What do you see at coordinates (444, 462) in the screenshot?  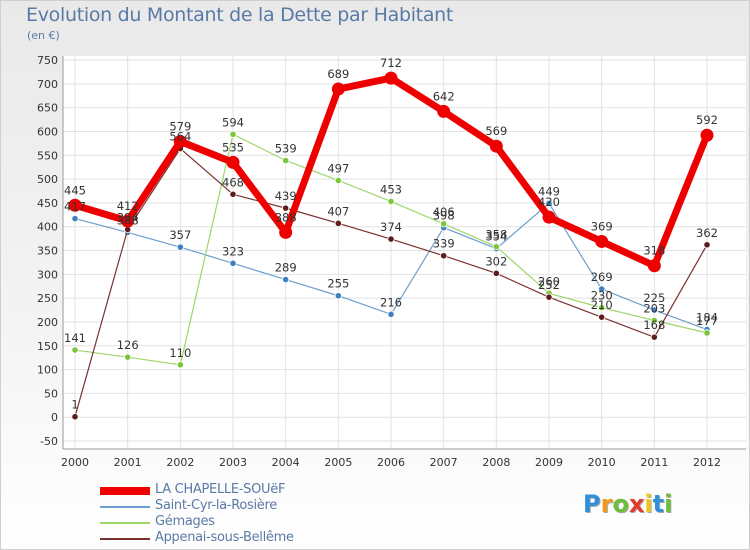 I see `x-tick-label: 2007` at bounding box center [444, 462].